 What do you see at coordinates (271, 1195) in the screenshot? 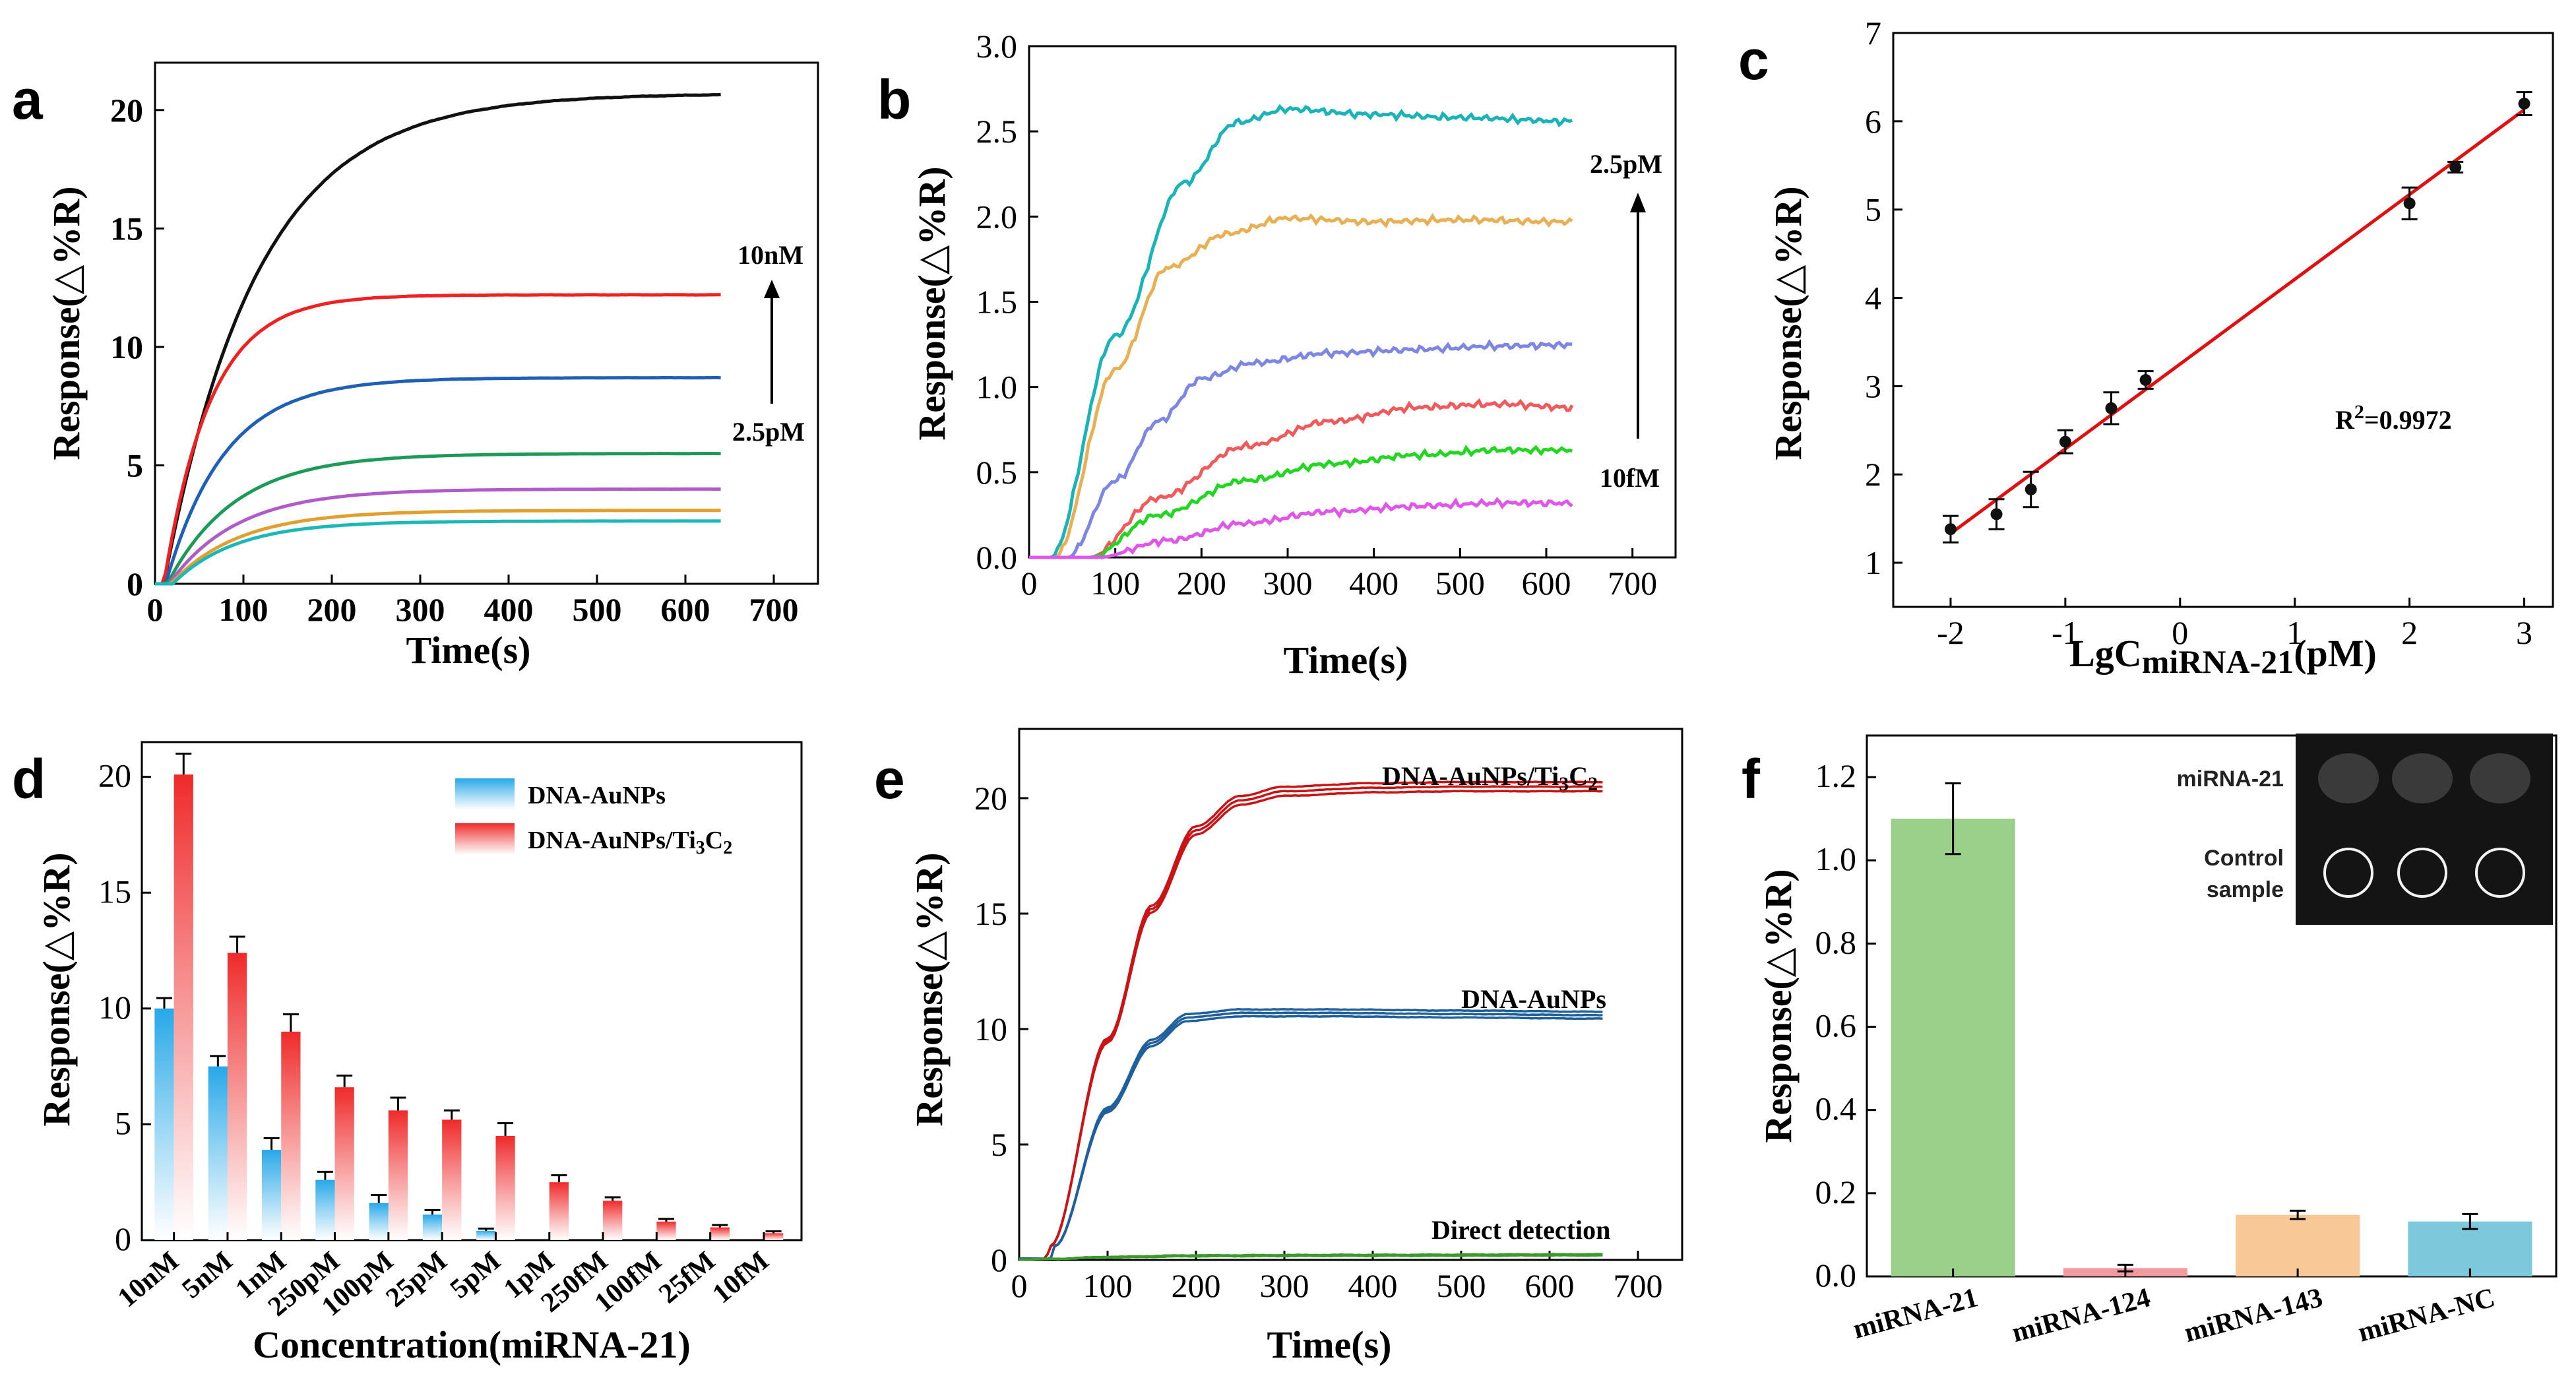
I see `bar-DNA-AuNPs-1nM` at bounding box center [271, 1195].